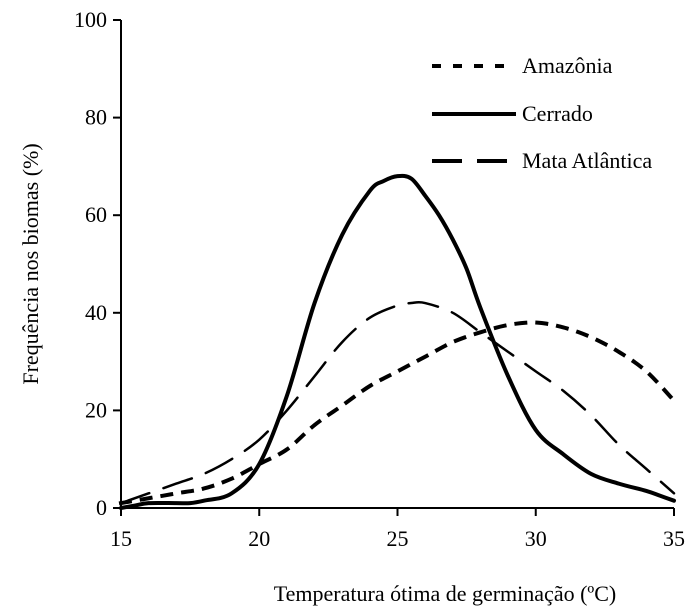 Image resolution: width=687 pixels, height=612 pixels. Describe the element at coordinates (97, 263) in the screenshot. I see `y-axis-ticks: 0 20 40 60 80 100` at that location.